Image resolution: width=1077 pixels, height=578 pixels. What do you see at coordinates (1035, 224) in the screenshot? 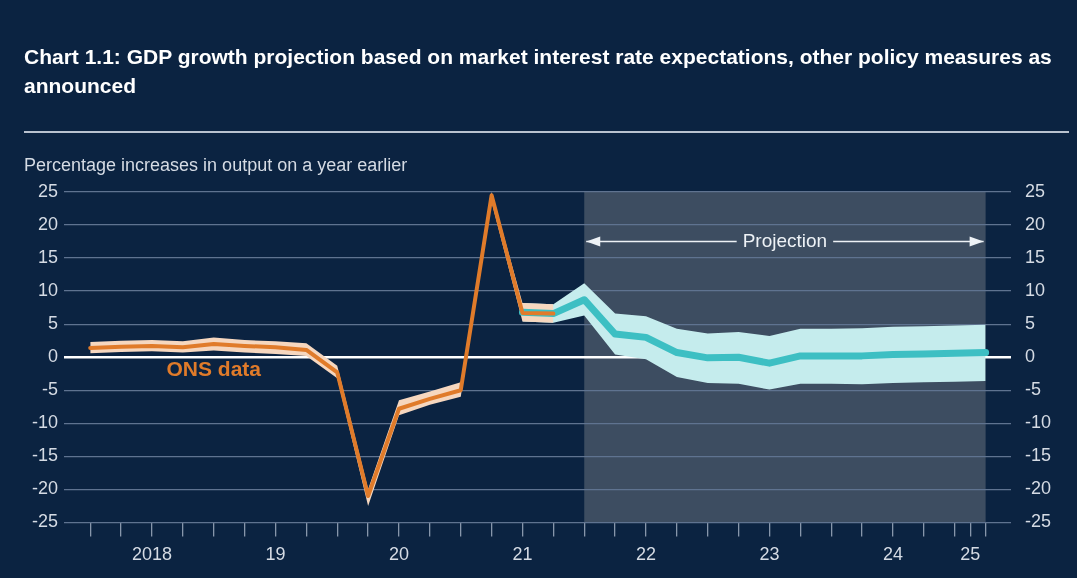
I see `y2-tick-label: 20` at bounding box center [1035, 224].